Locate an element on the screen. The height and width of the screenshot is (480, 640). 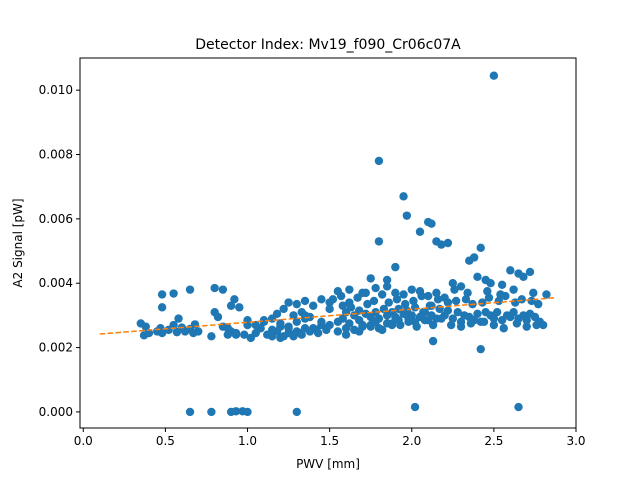
x-tick-label: 0.5 is located at coordinates (165, 441).